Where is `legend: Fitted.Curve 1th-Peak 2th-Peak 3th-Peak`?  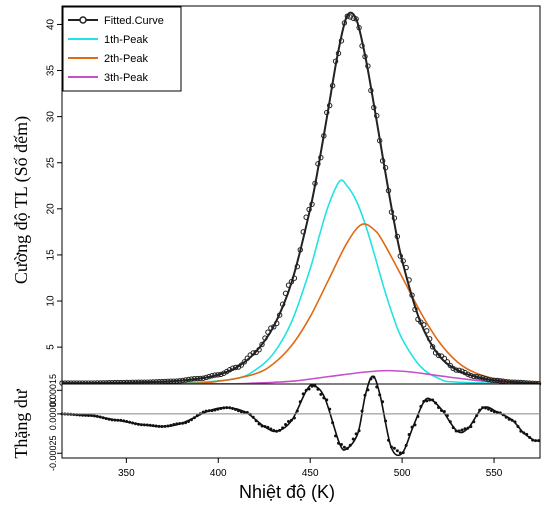
legend: Fitted.Curve 1th-Peak 2th-Peak 3th-Peak is located at coordinates (122, 49).